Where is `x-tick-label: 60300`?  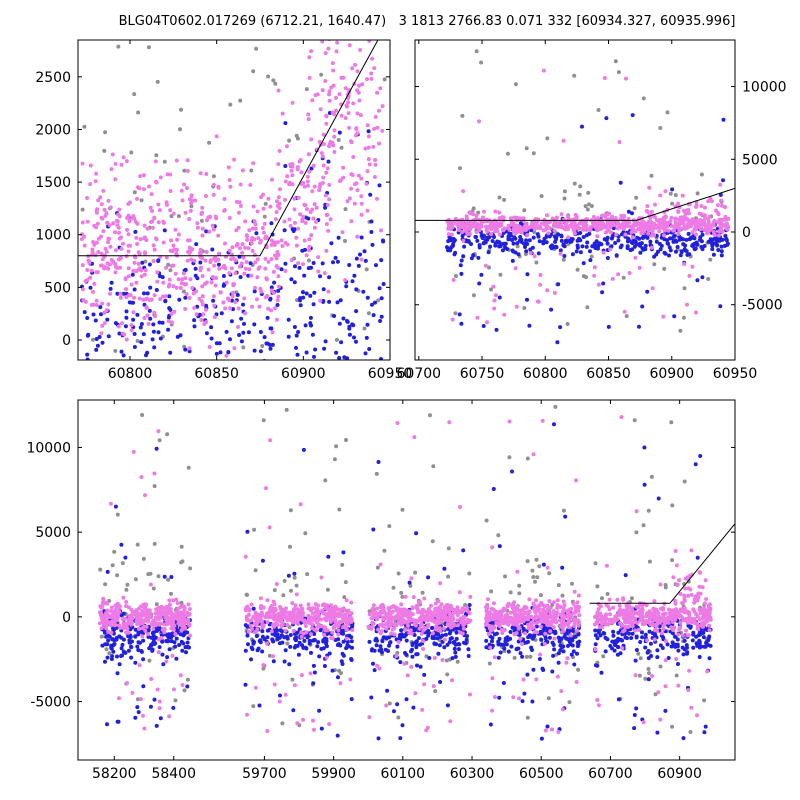 x-tick-label: 60300 is located at coordinates (472, 774).